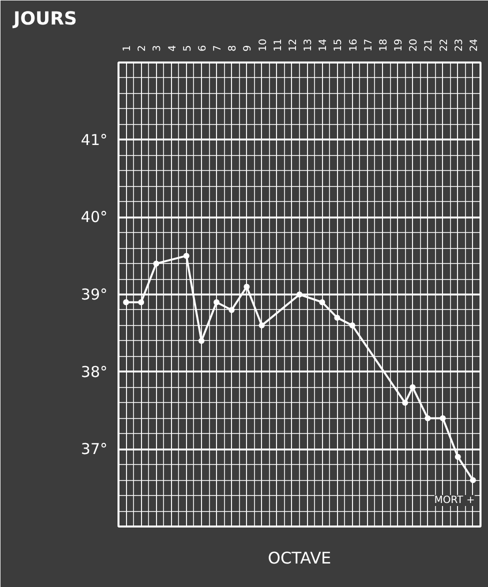 The width and height of the screenshot is (488, 587). I want to click on y-tick-label: 37°, so click(94, 449).